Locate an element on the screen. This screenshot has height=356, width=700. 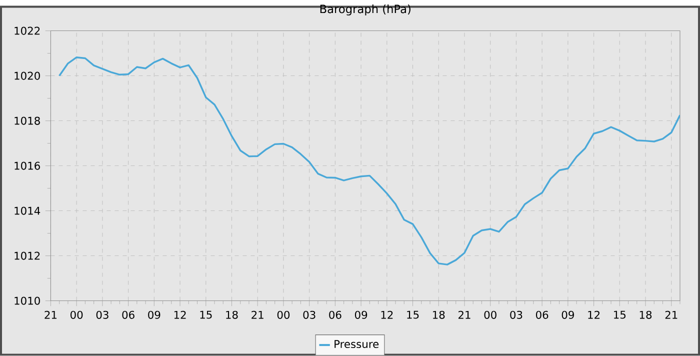
chart-title: Barograph (hPa) is located at coordinates (365, 10).